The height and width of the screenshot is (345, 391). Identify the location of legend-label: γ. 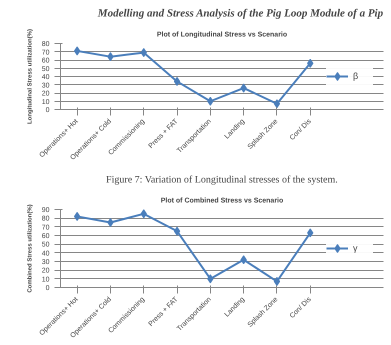
(355, 248).